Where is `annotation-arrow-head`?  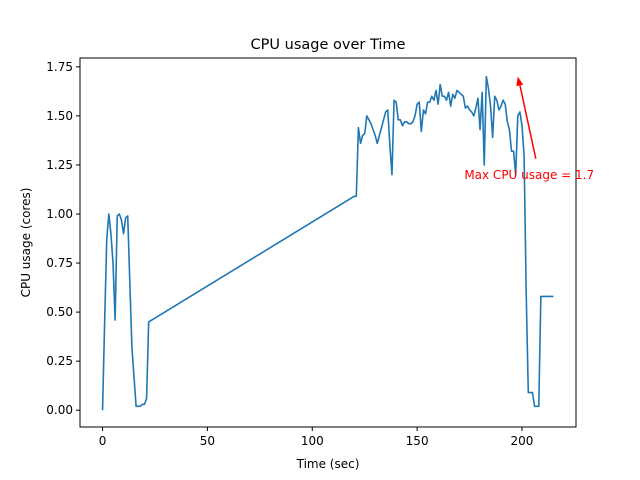
annotation-arrow-head is located at coordinates (520, 81).